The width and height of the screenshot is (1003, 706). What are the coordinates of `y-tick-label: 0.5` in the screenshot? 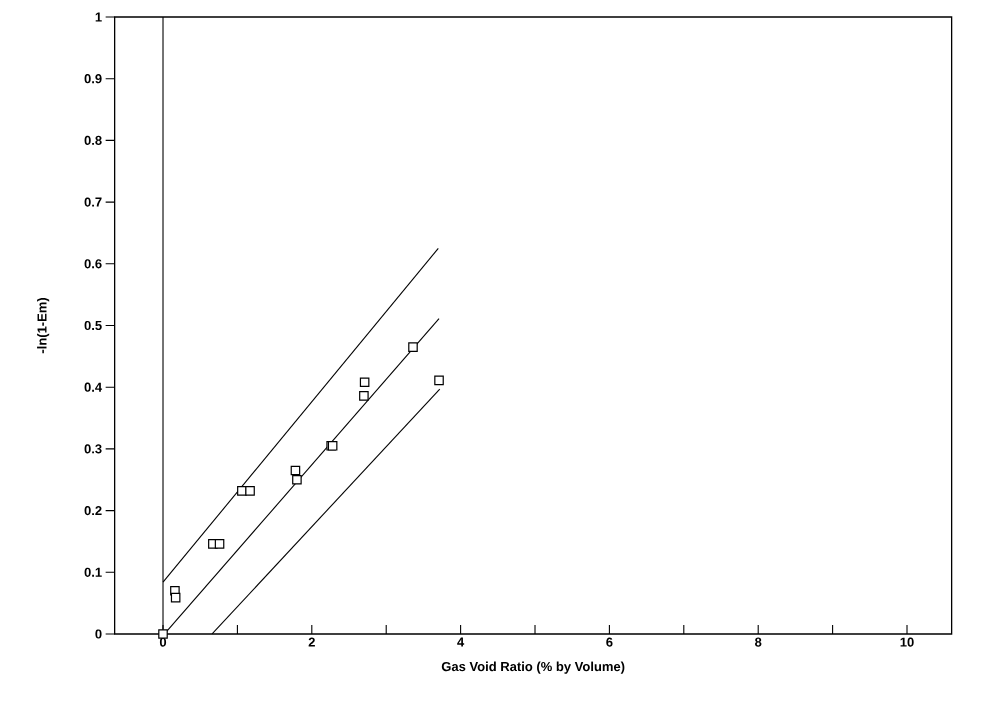 It's located at (93, 325).